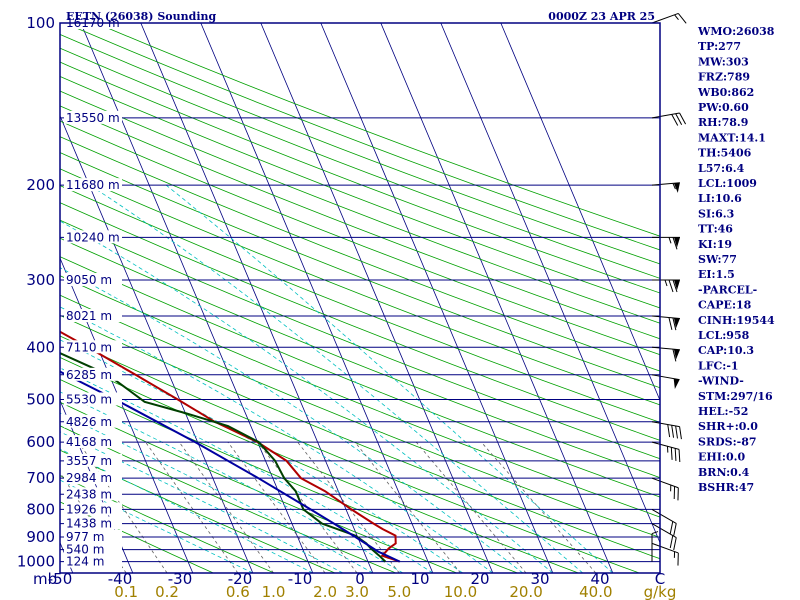 The width and height of the screenshot is (800, 600). Describe the element at coordinates (40, 185) in the screenshot. I see `pressure-tick-label: 200` at that location.